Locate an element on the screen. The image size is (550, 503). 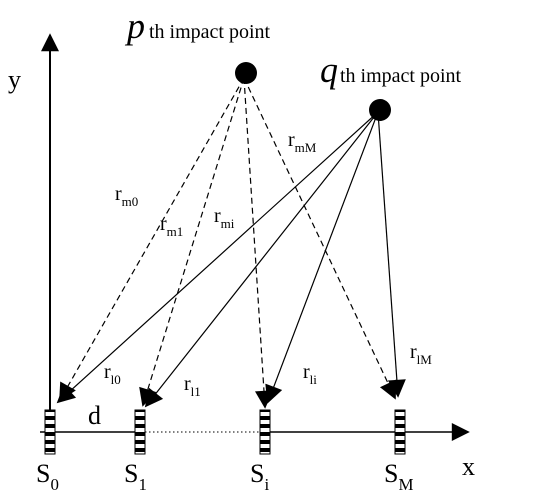
distance-label: rm0 is located at coordinates (126, 196).